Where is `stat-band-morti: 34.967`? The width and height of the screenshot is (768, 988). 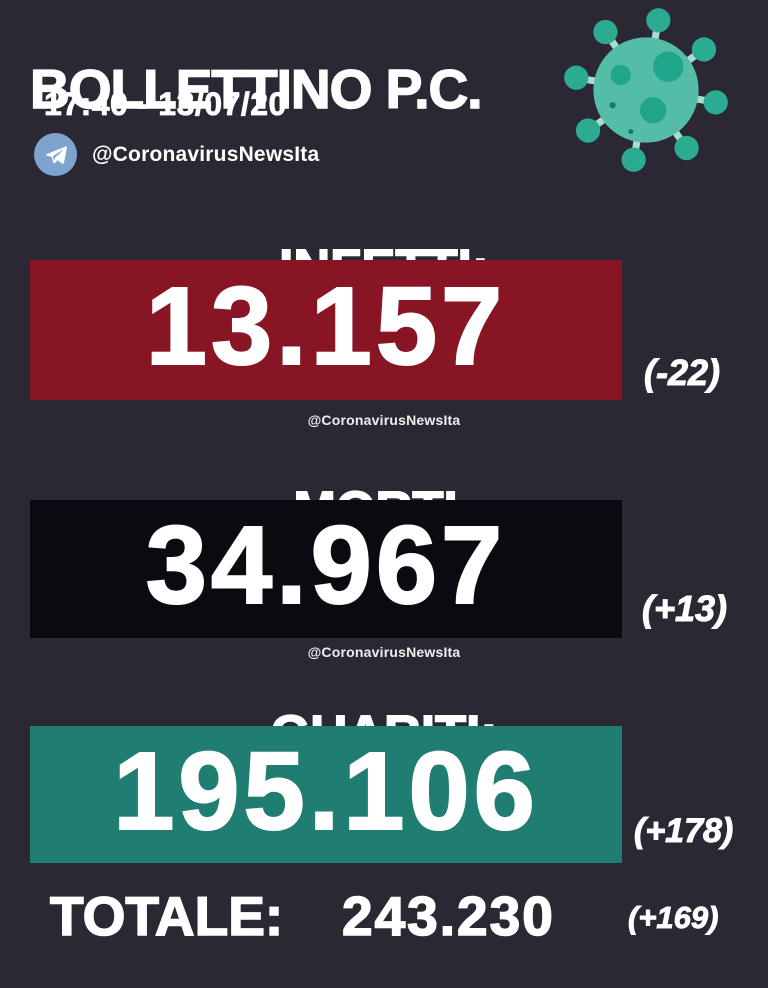
stat-band-morti: 34.967 is located at coordinates (326, 569).